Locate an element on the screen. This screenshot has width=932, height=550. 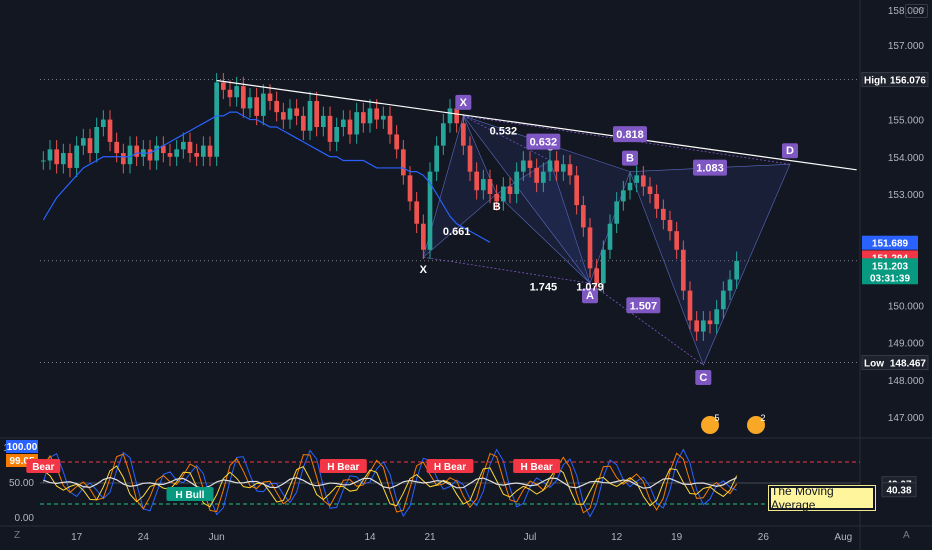
osc-left-label: 100.00 is located at coordinates (22, 447).